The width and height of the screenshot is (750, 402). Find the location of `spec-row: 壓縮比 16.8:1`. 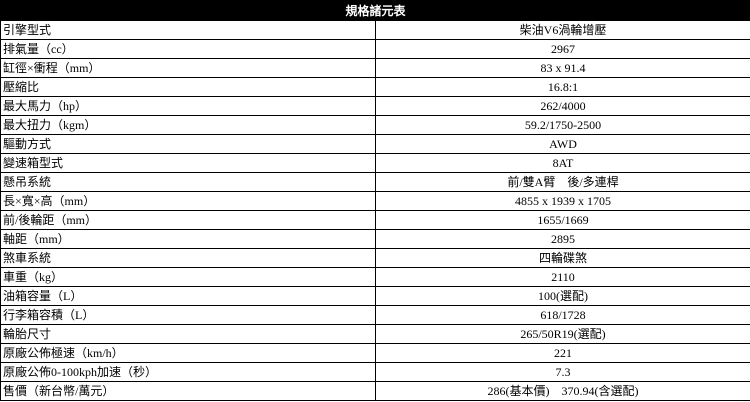

spec-row: 壓縮比 16.8:1 is located at coordinates (375, 87).